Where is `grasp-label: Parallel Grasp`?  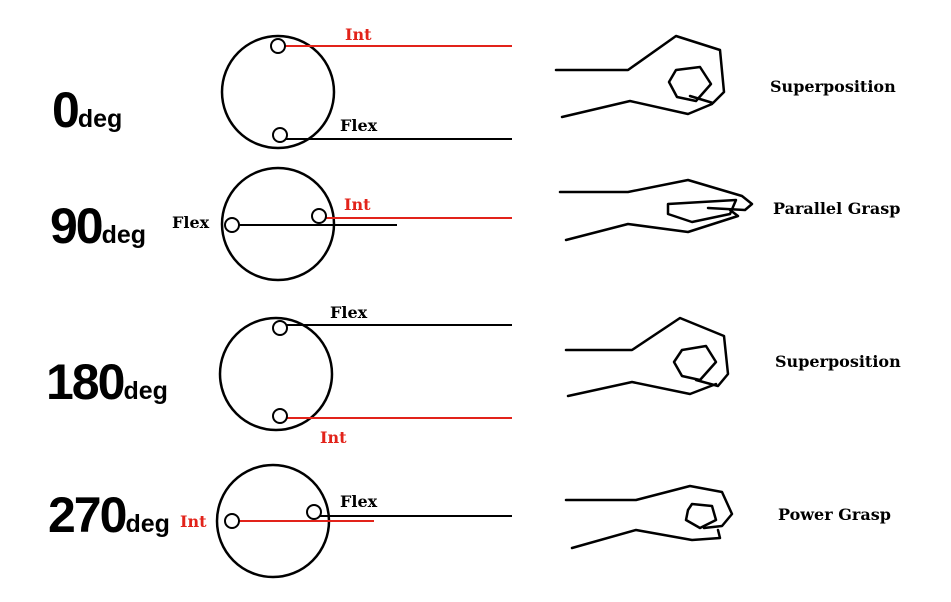 grasp-label: Parallel Grasp is located at coordinates (836, 208).